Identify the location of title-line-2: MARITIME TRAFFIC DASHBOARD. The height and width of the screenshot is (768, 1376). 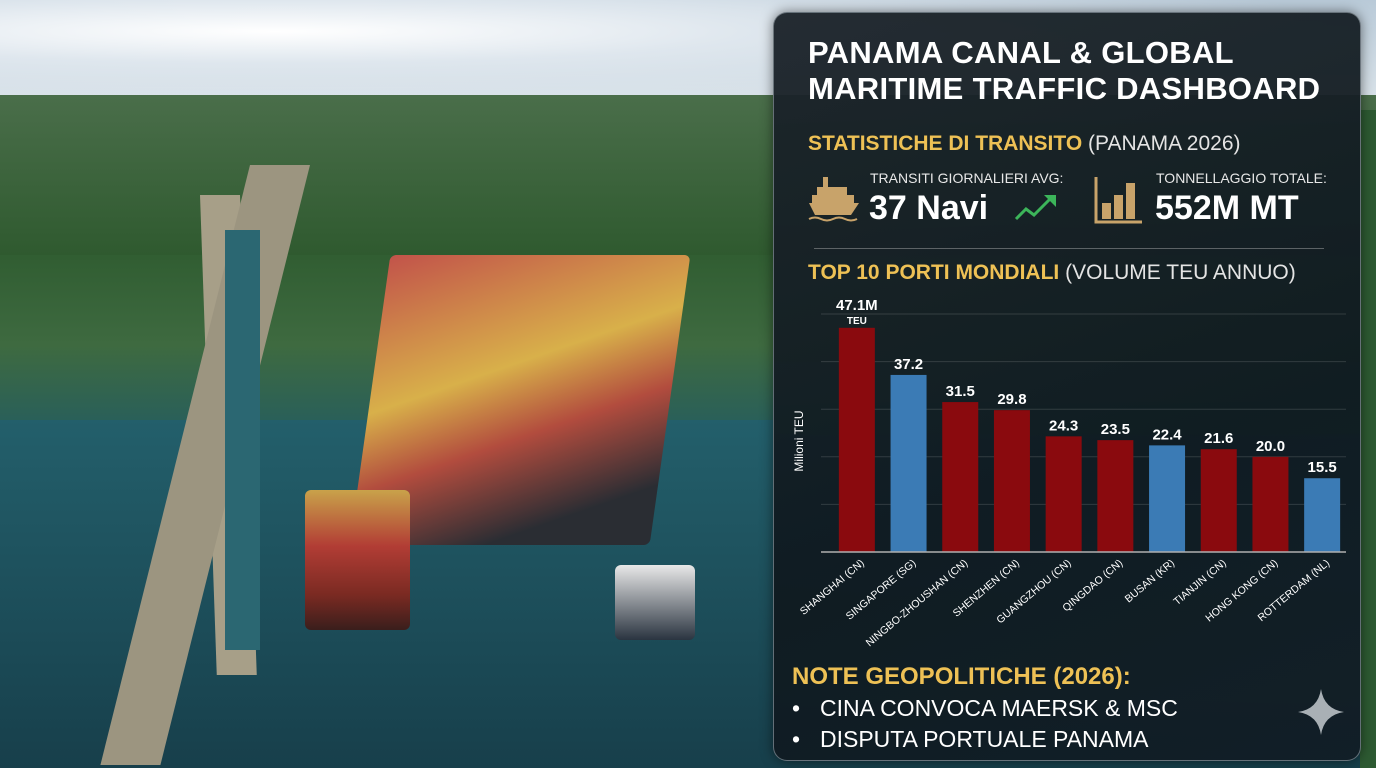
(1064, 88).